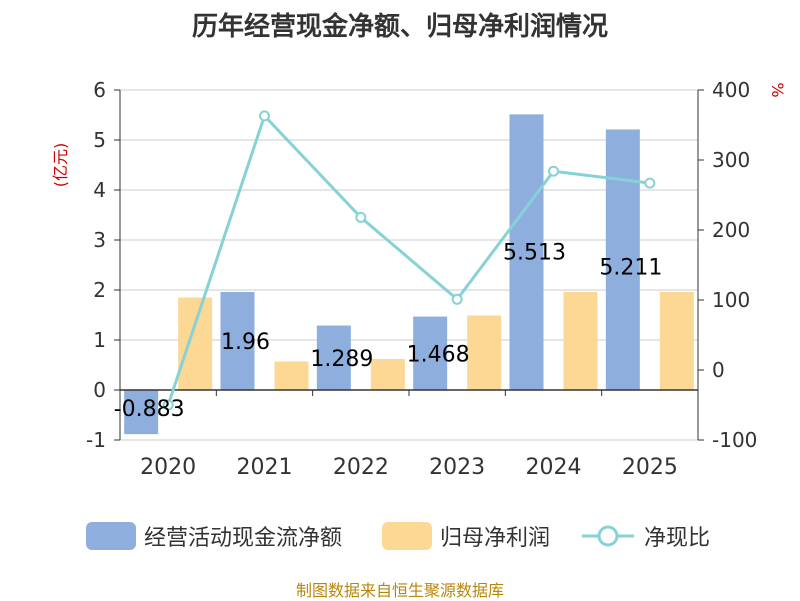  I want to click on legend-label: 归母净利润, so click(495, 538).